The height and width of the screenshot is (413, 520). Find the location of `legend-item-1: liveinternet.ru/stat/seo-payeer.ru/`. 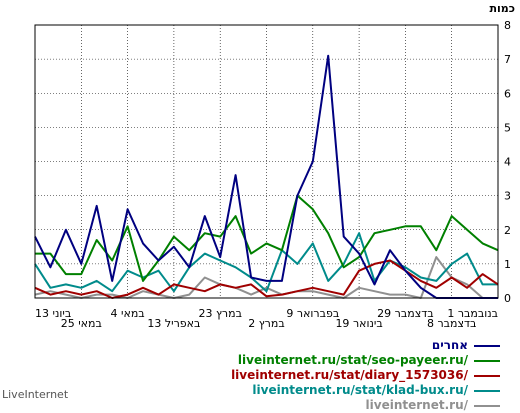

legend-item-1: liveinternet.ru/stat/seo-payeer.ru/ is located at coordinates (365, 360).